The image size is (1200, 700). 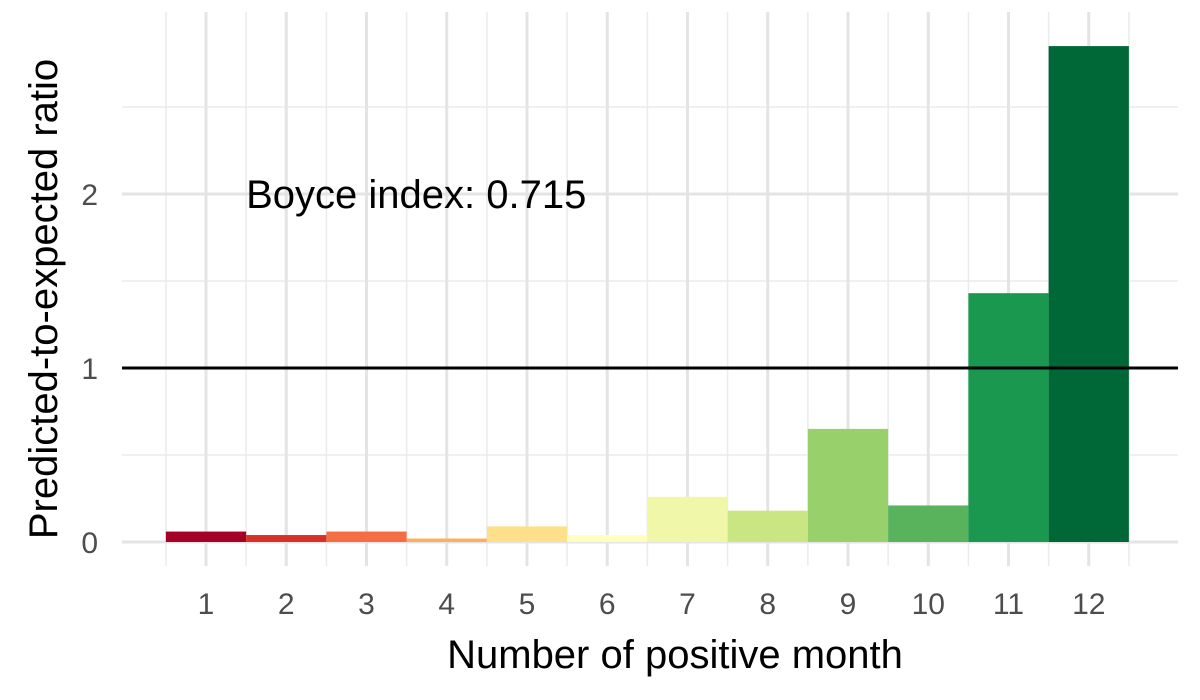 I want to click on y-tick-label: 2, so click(x=89, y=195).